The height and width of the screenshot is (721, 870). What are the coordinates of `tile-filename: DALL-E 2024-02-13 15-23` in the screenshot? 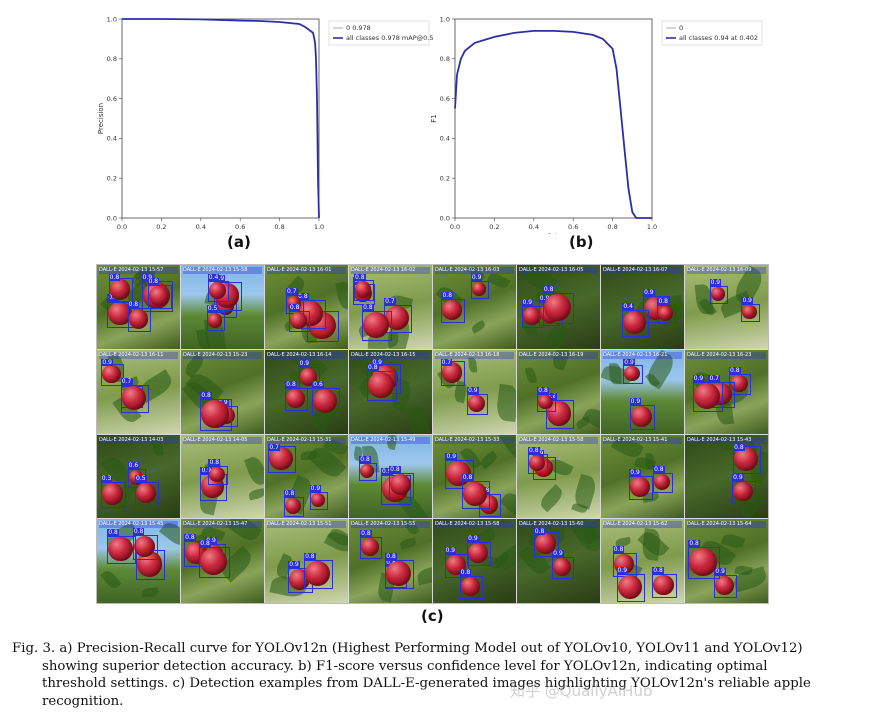 It's located at (222, 355).